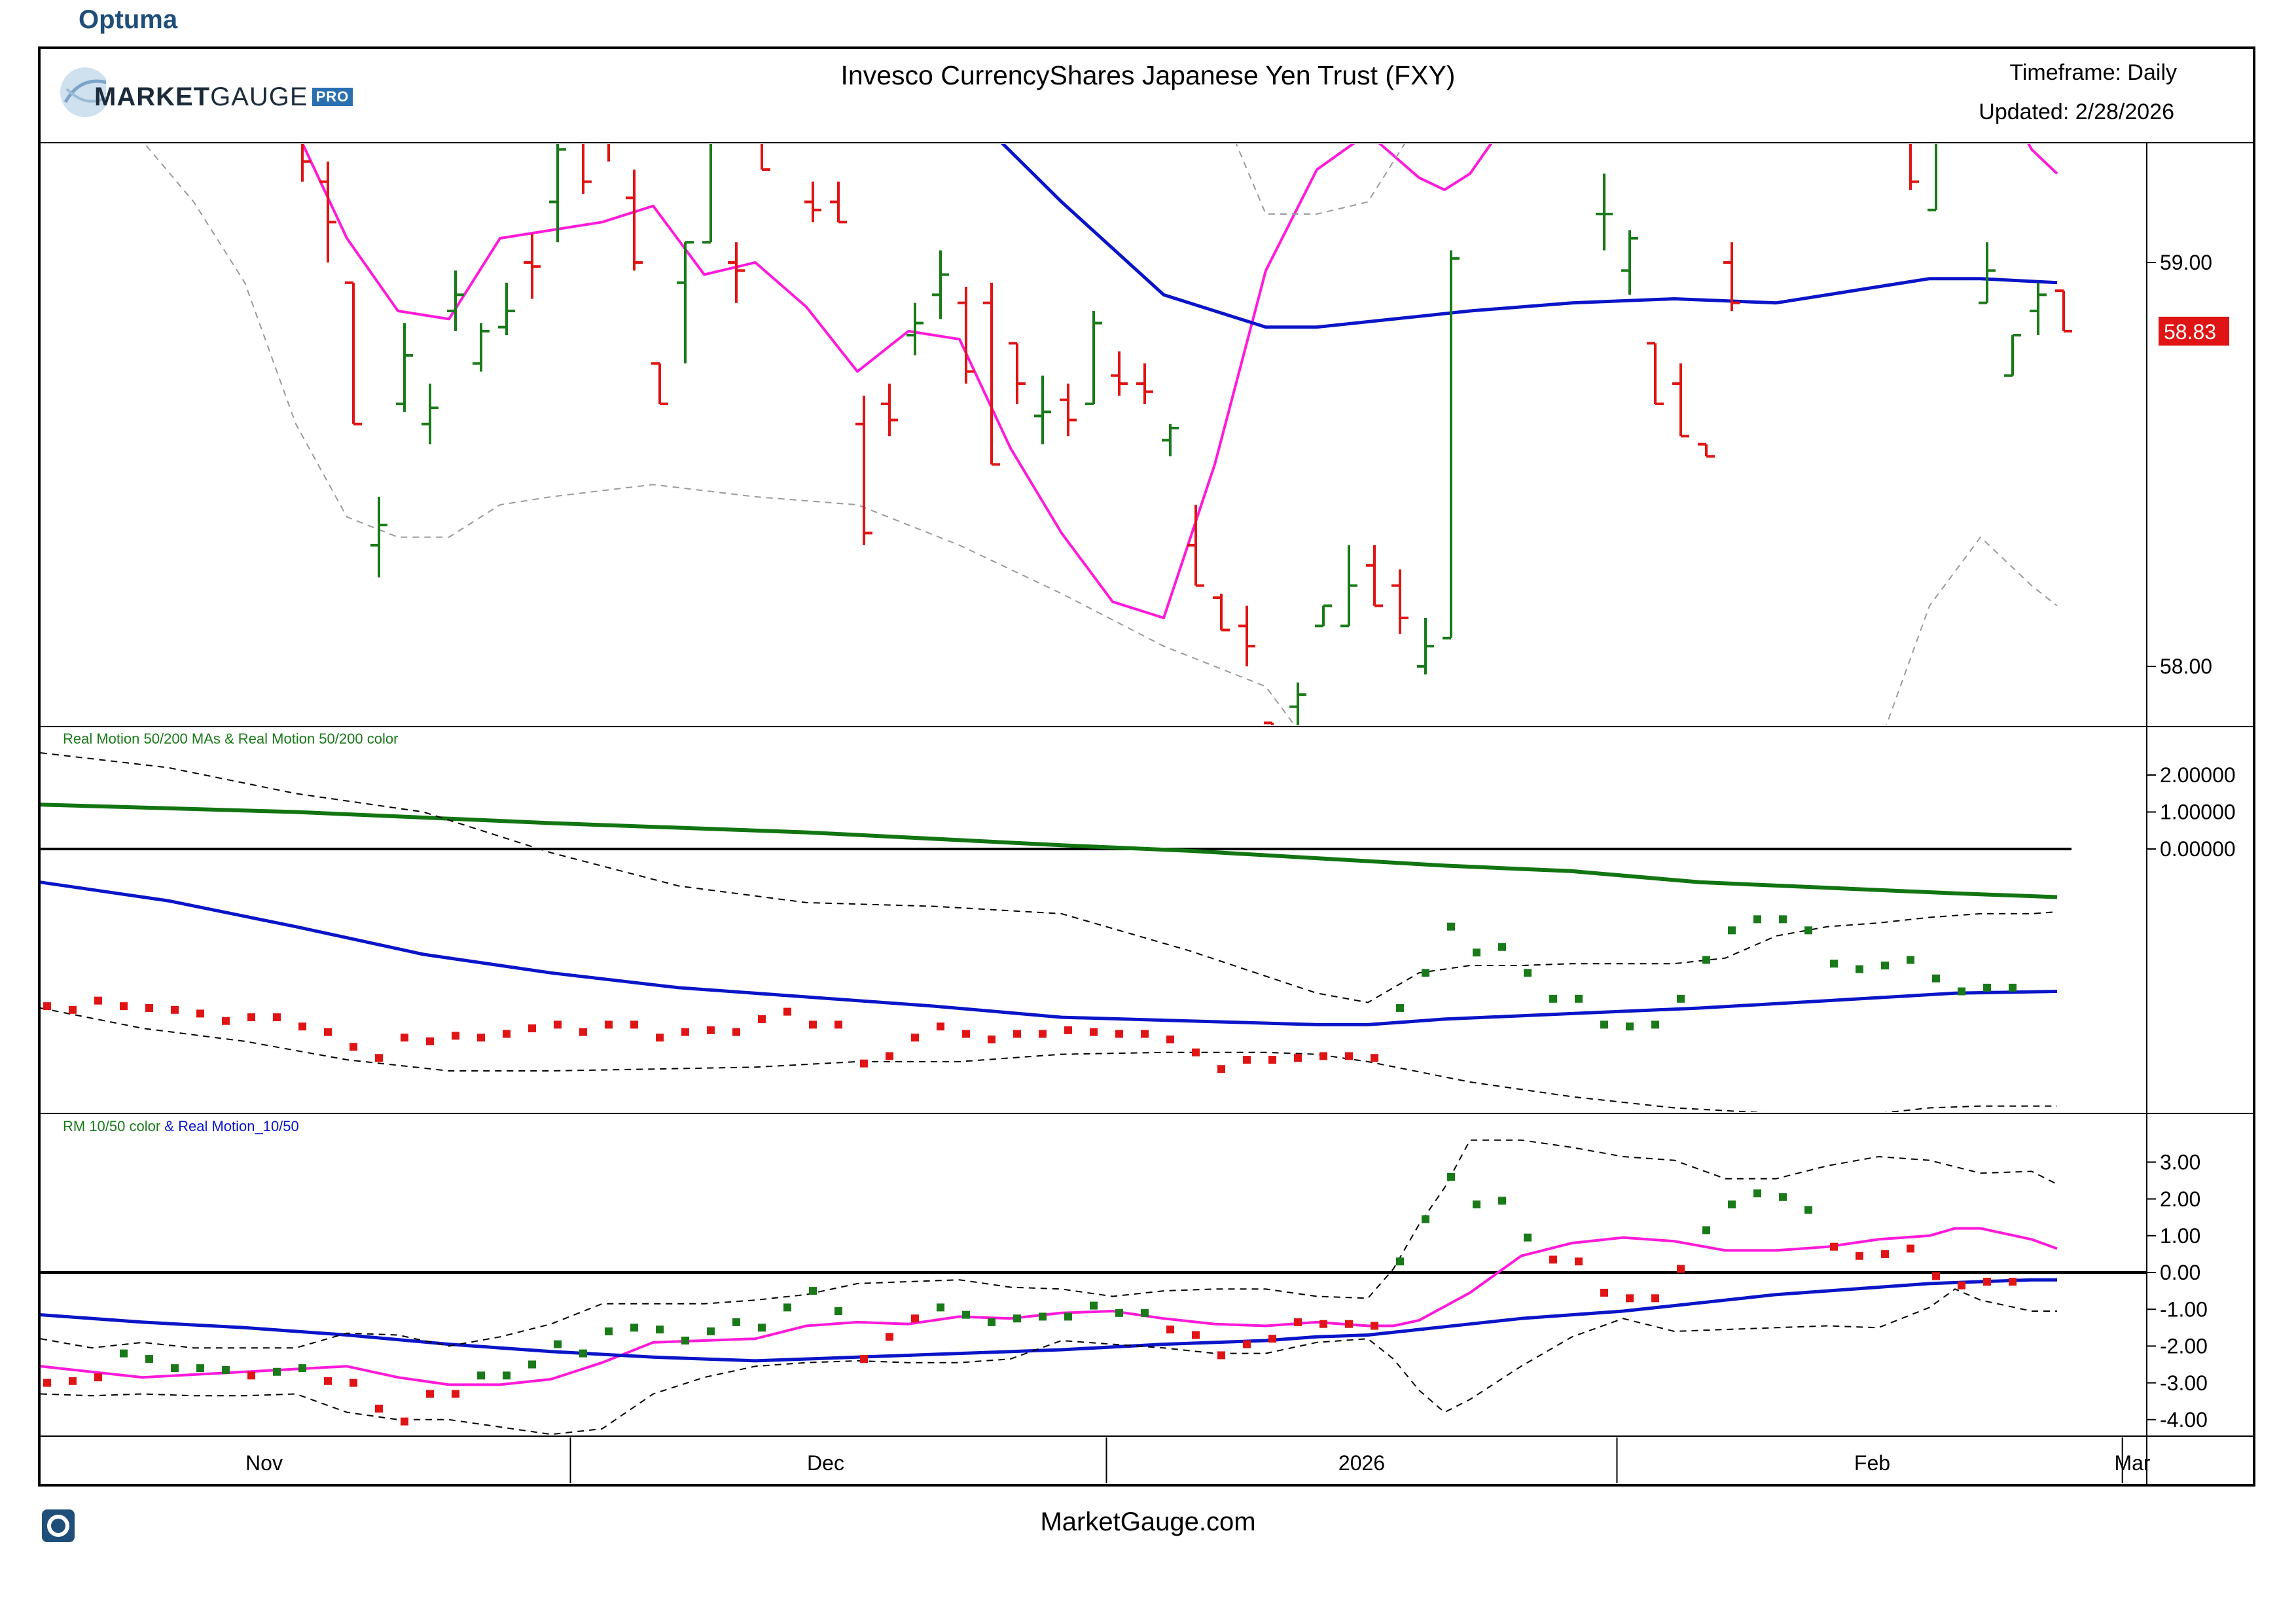  Describe the element at coordinates (1148, 1521) in the screenshot. I see `footer-site: MarketGauge.com` at that location.